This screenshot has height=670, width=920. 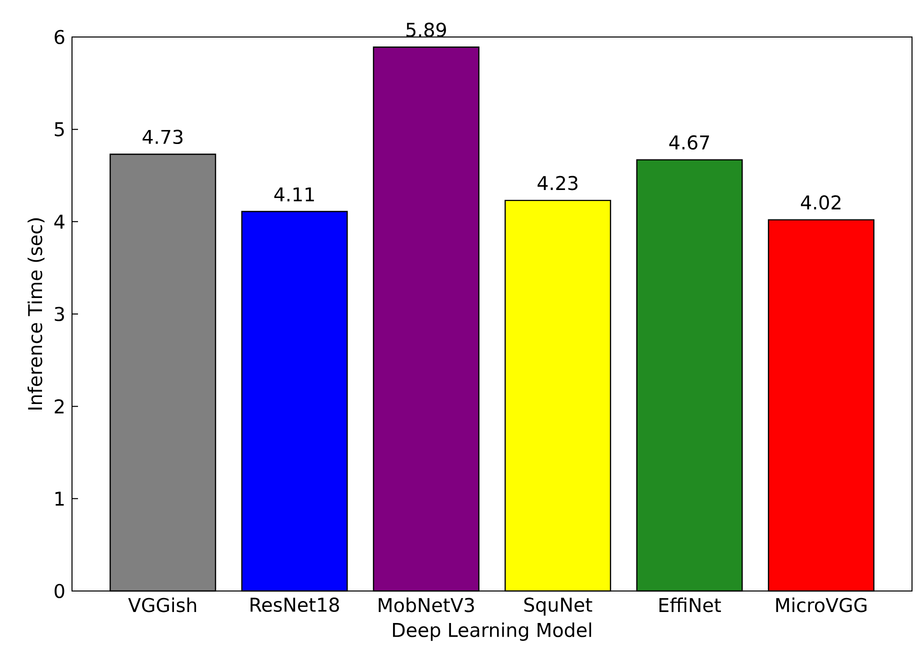 I want to click on y-tick-label: 3, so click(x=59, y=314).